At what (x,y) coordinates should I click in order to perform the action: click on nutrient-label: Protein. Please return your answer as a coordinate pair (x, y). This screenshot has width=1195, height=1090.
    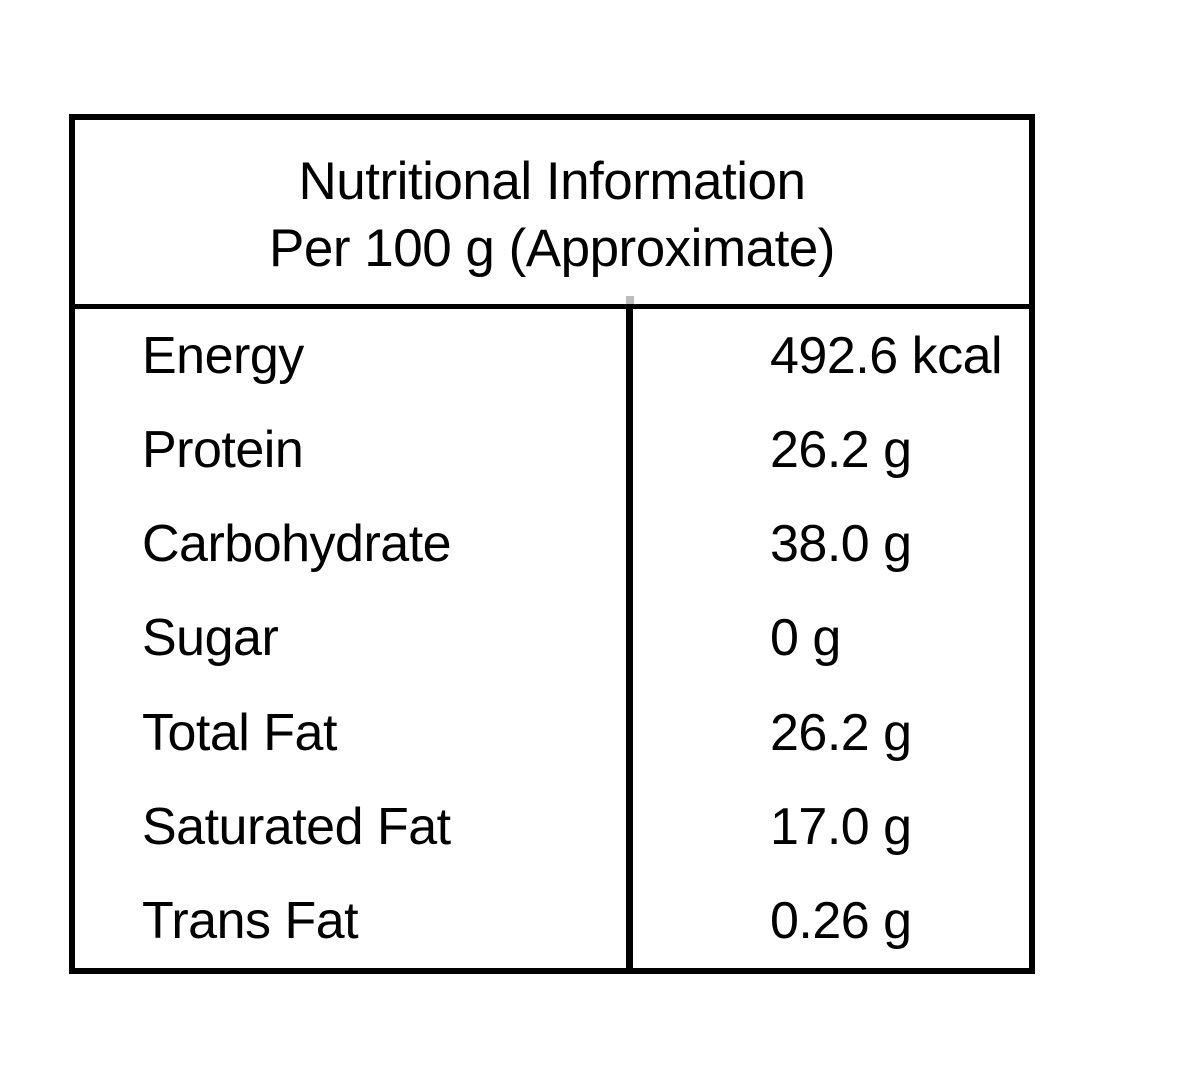
    Looking at the image, I should click on (223, 450).